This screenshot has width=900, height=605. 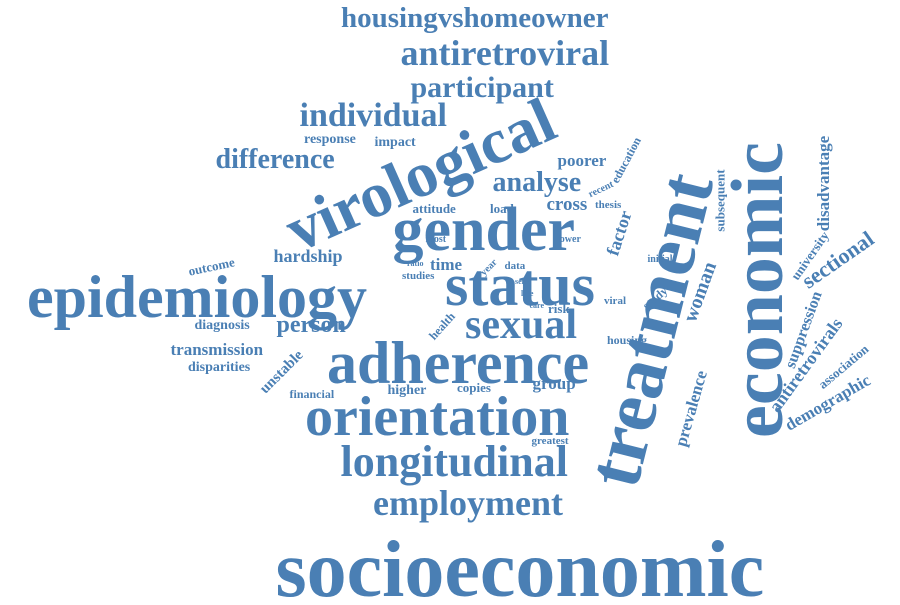 I want to click on word-studies: studies, so click(x=418, y=275).